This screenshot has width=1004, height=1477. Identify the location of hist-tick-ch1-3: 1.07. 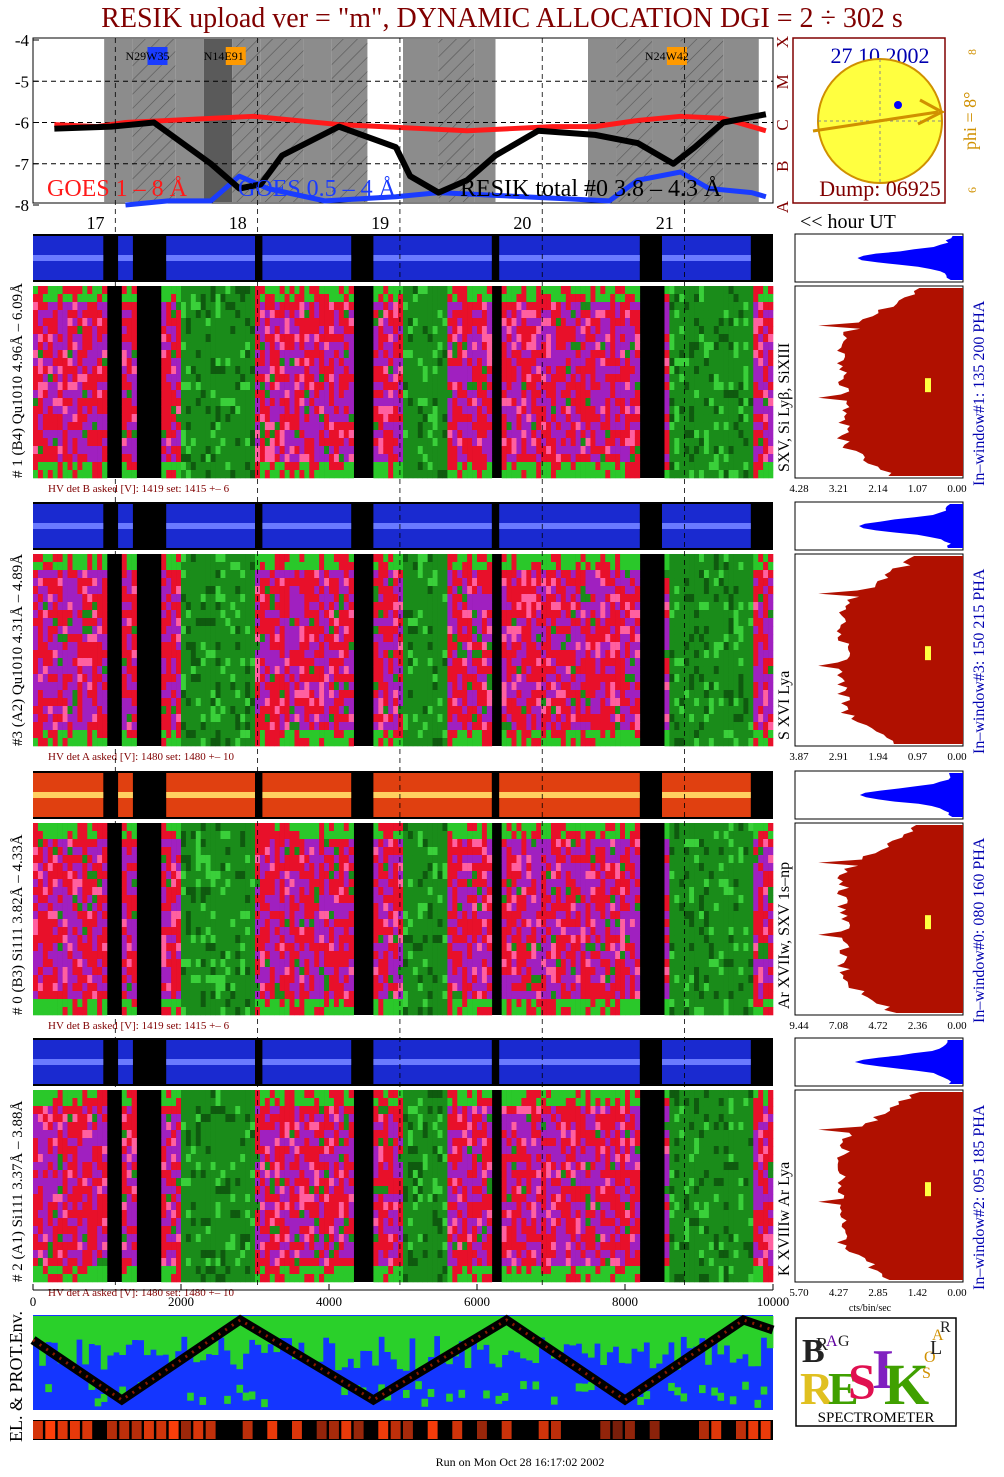
(918, 489).